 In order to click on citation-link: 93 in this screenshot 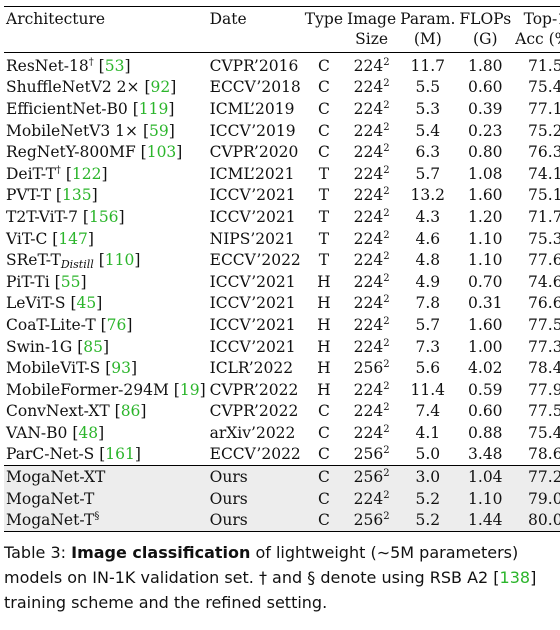, I will do `click(121, 368)`.